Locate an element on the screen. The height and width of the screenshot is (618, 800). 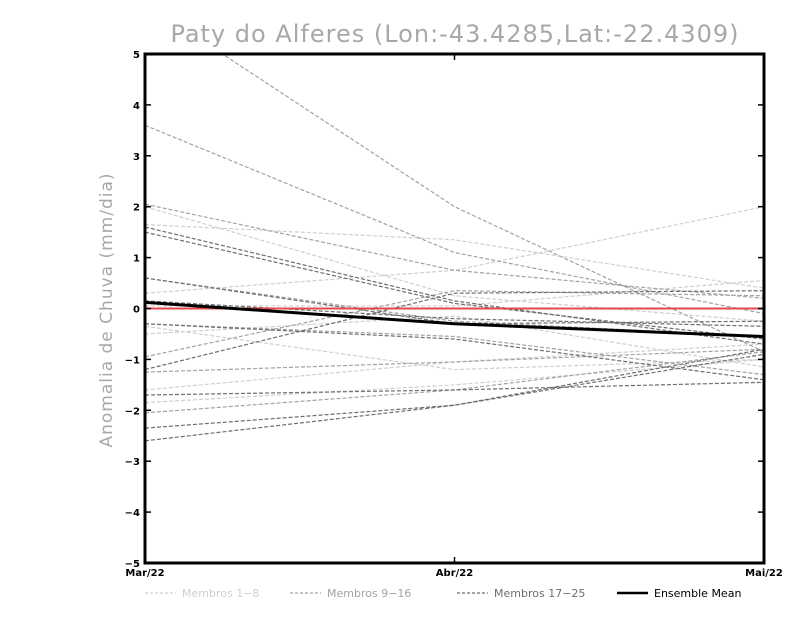
series-line-m8 is located at coordinates (454, 367).